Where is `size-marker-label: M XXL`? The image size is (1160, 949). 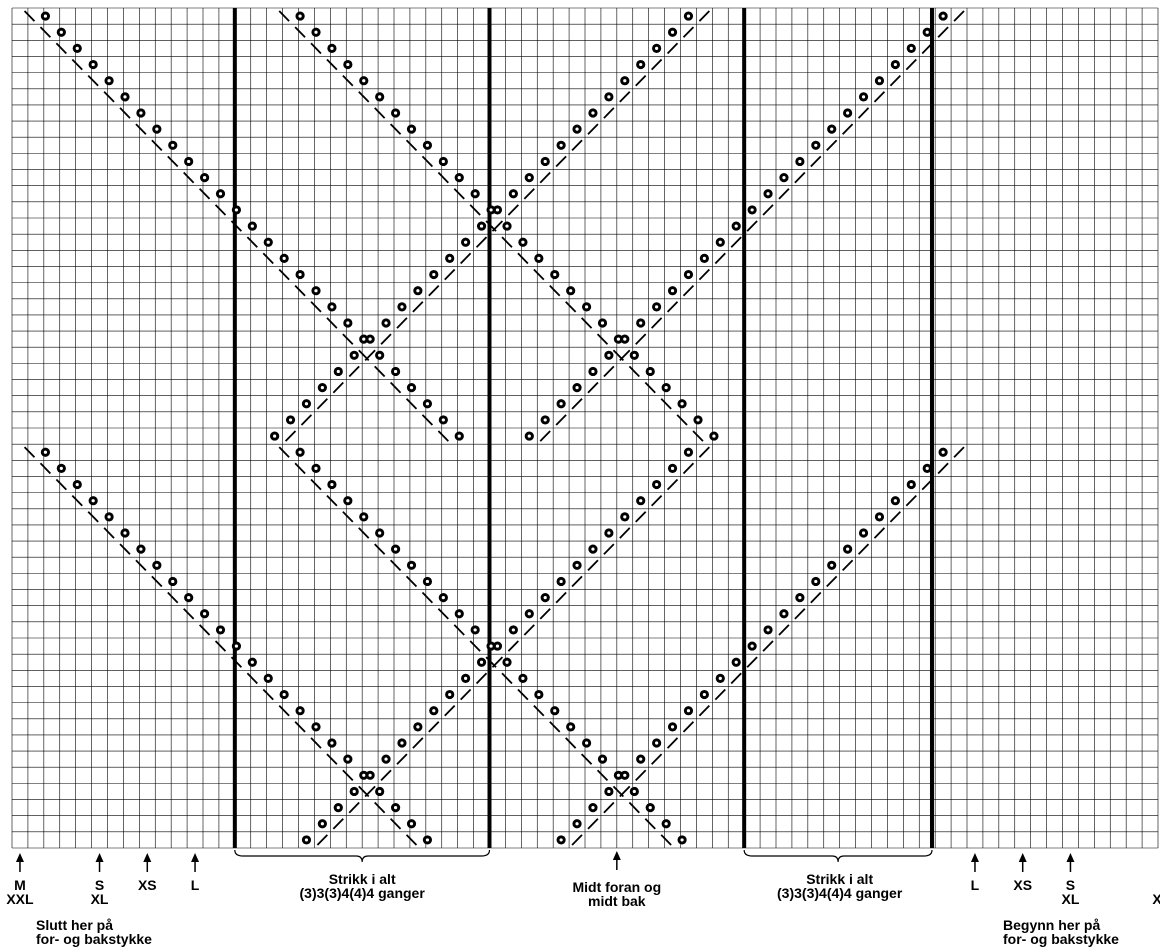 size-marker-label: M XXL is located at coordinates (1156, 899).